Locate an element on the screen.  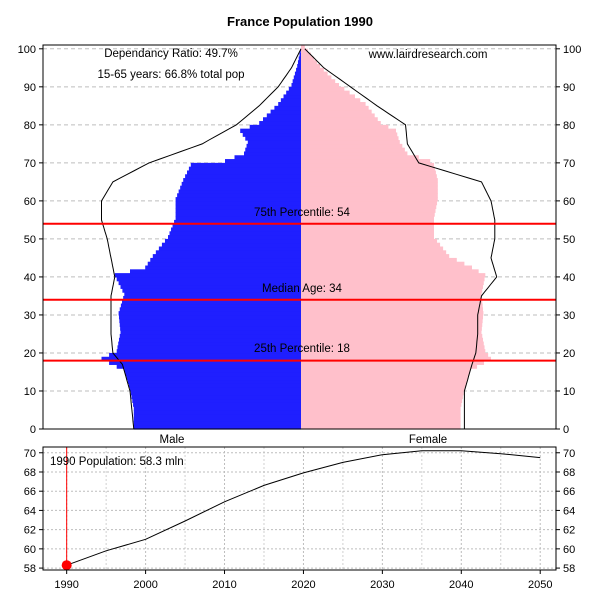
chart-title: France Population 1990 is located at coordinates (300, 21).